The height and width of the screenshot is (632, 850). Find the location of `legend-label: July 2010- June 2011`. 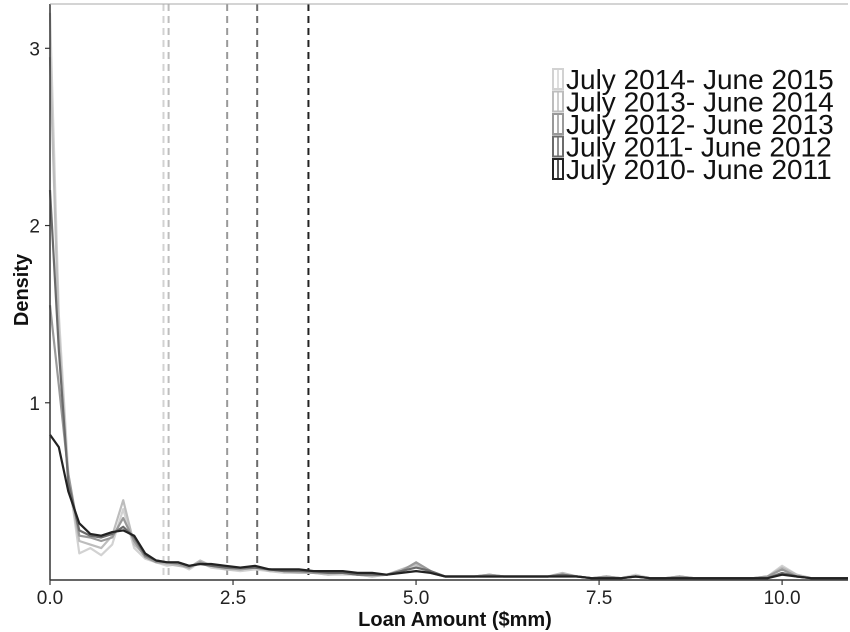

legend-label: July 2010- June 2011 is located at coordinates (699, 169).